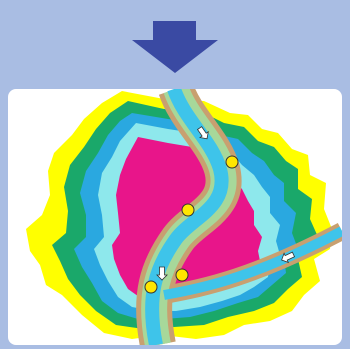 This screenshot has height=349, width=350. Describe the element at coordinates (175, 47) in the screenshot. I see `down-arrow-icon` at that location.